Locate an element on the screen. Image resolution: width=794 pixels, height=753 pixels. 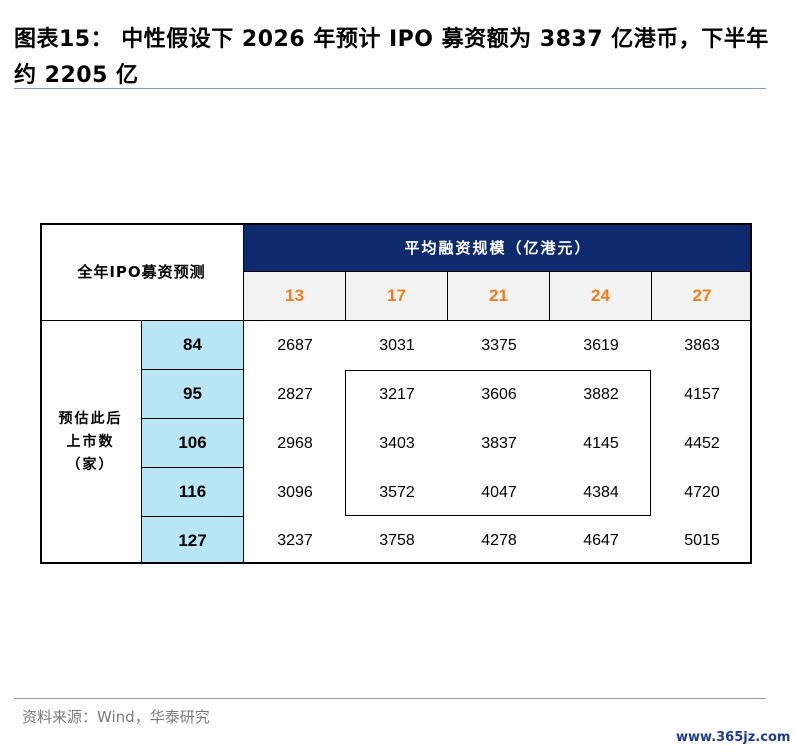
table-cell: 4720 is located at coordinates (702, 492).